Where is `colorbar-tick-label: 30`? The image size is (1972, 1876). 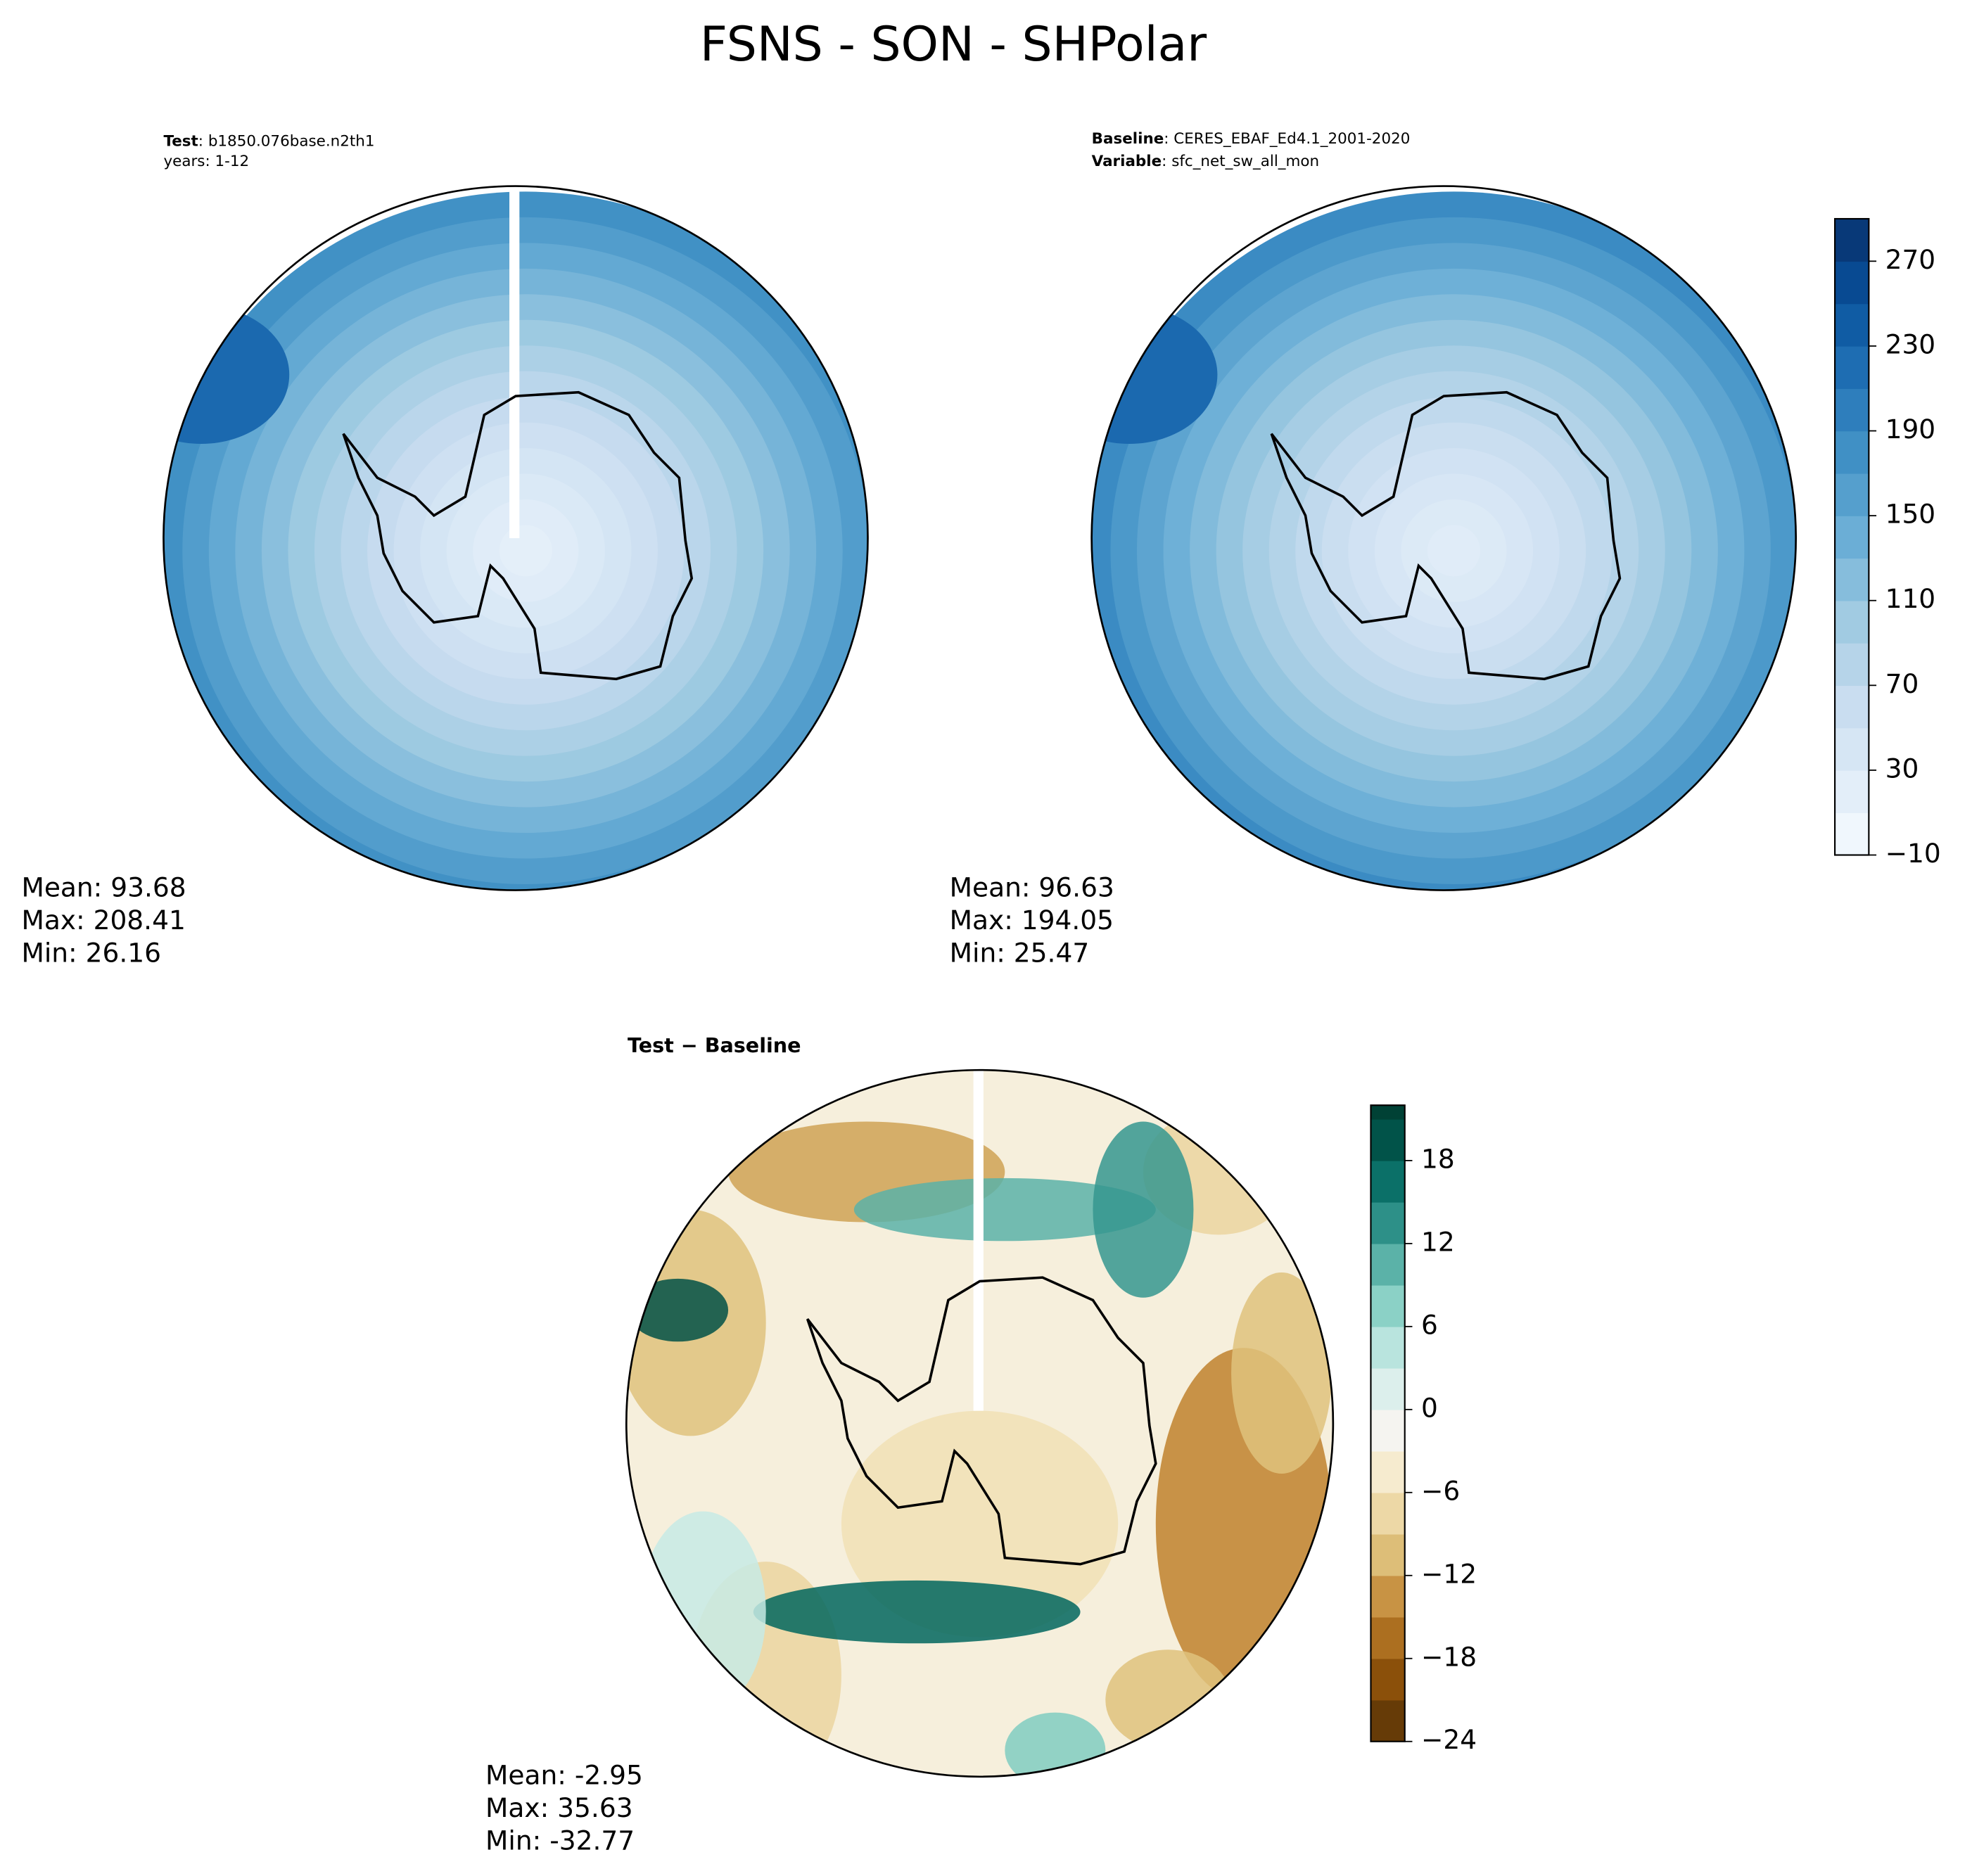
colorbar-tick-label: 30 is located at coordinates (1902, 769).